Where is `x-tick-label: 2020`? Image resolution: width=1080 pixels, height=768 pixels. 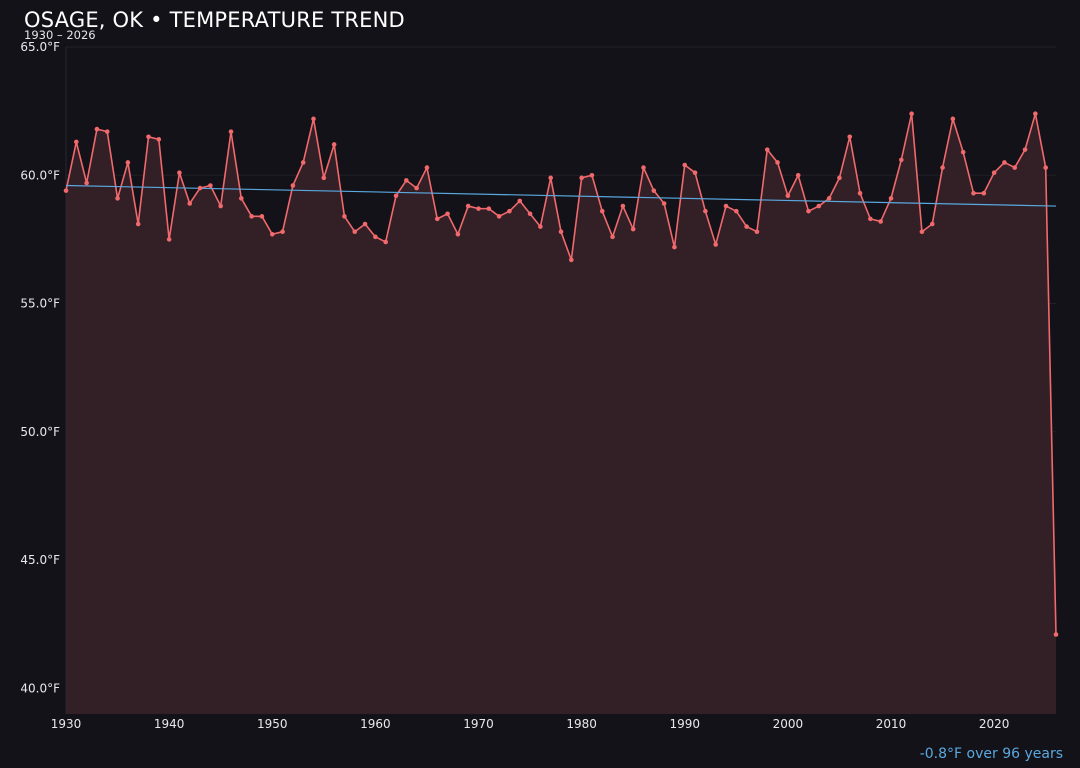
x-tick-label: 2020 is located at coordinates (994, 724).